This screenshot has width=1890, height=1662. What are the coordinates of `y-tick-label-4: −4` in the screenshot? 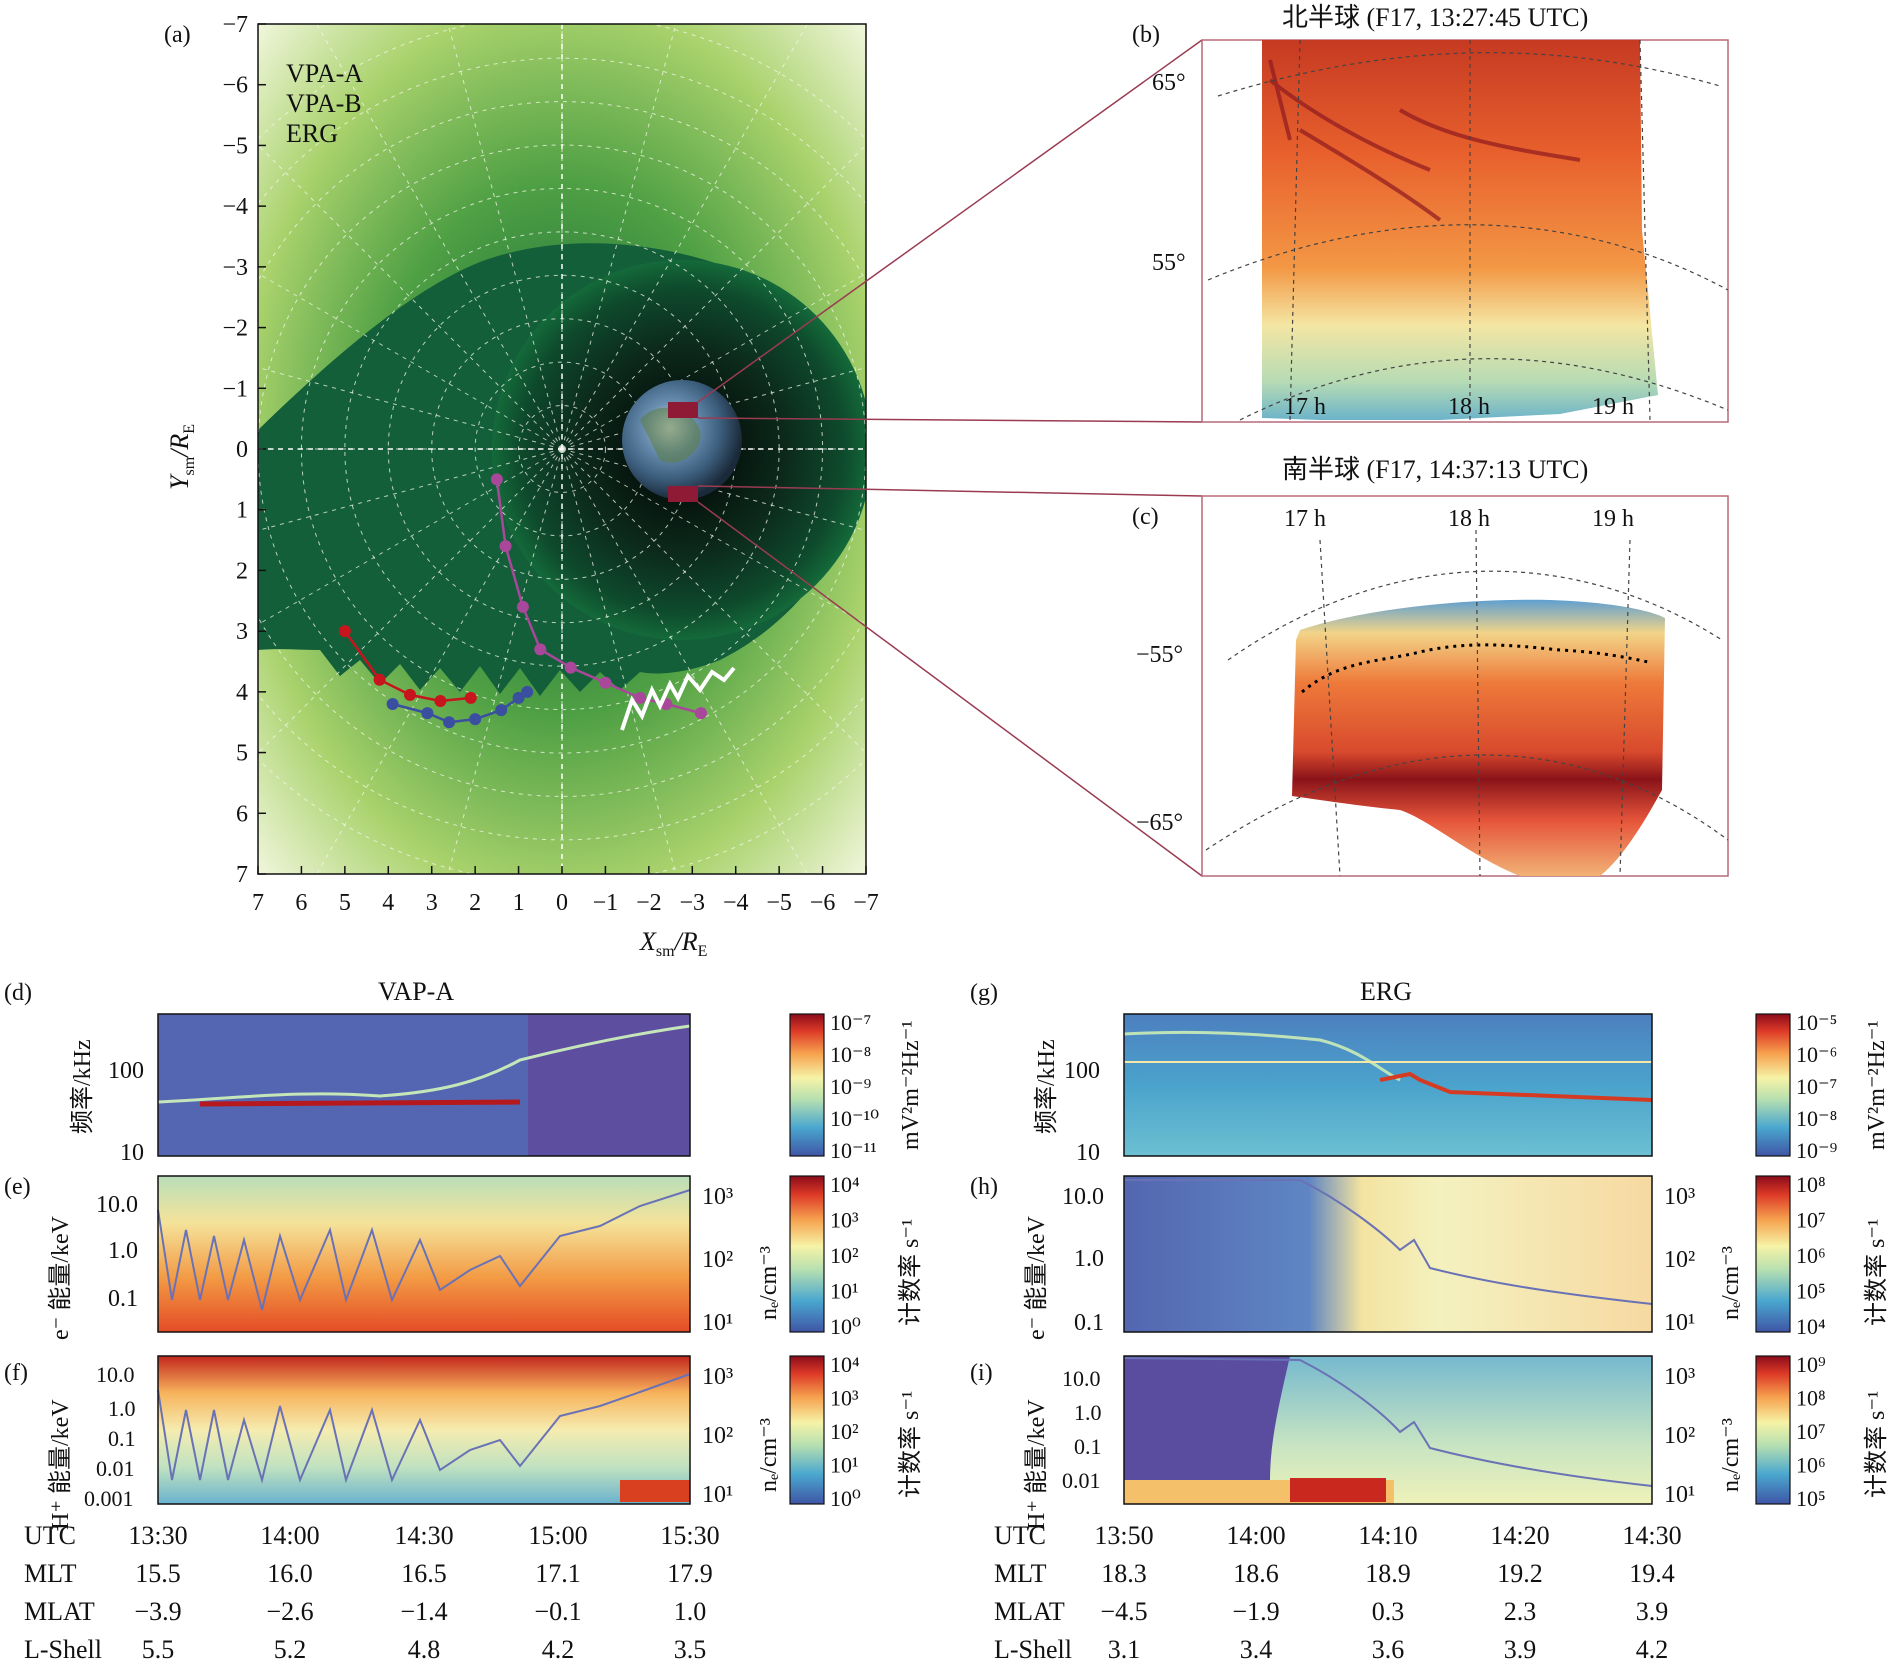 It's located at (235, 207).